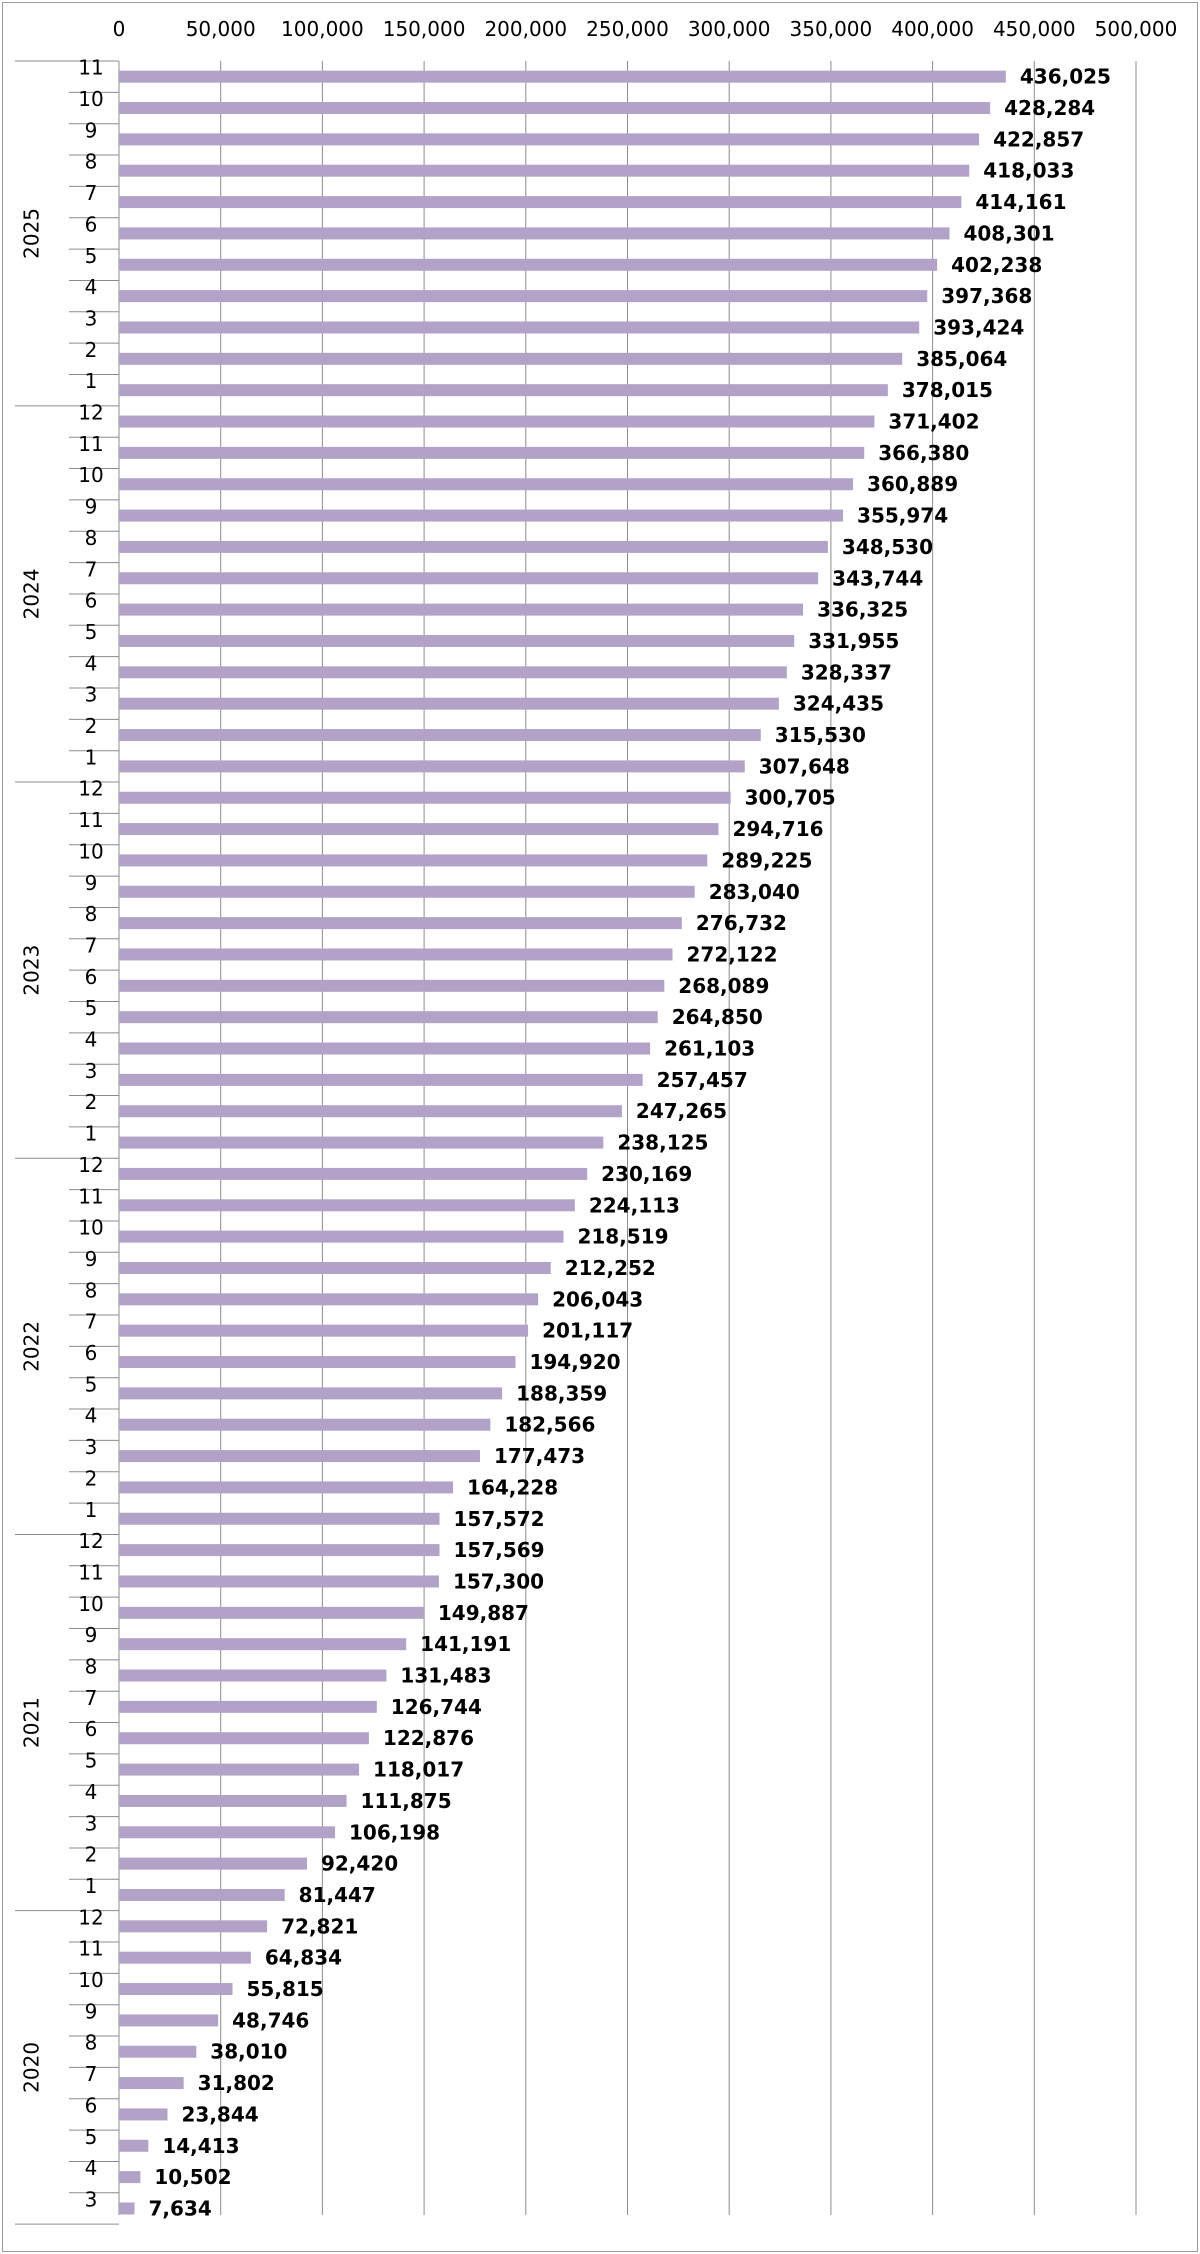 The width and height of the screenshot is (1200, 2254). Describe the element at coordinates (1136, 29) in the screenshot. I see `x-tick-label: 500,000` at that location.